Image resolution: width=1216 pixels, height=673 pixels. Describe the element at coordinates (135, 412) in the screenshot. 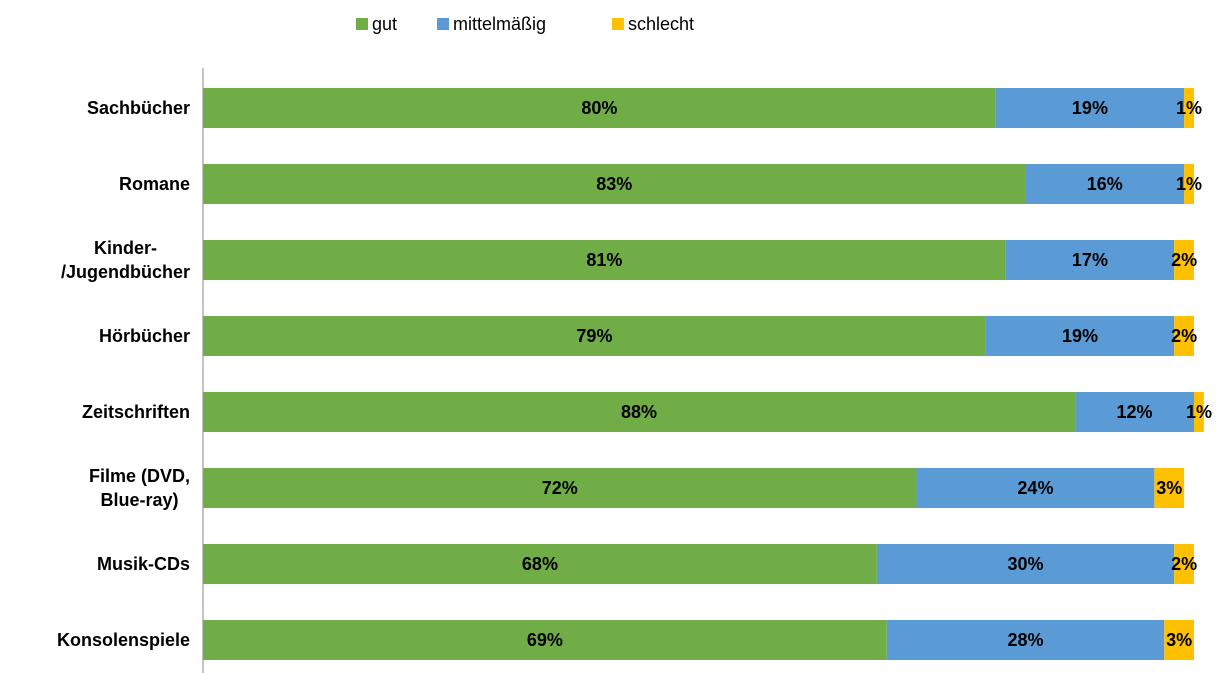

I see `y-tick-label: Zeitschriften` at that location.